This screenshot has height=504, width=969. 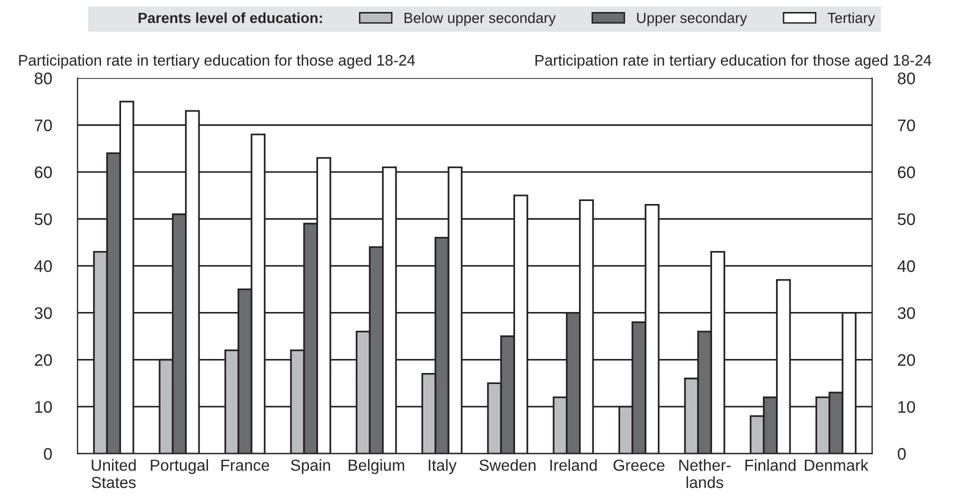 I want to click on y-tick-label: 20, so click(x=43, y=360).